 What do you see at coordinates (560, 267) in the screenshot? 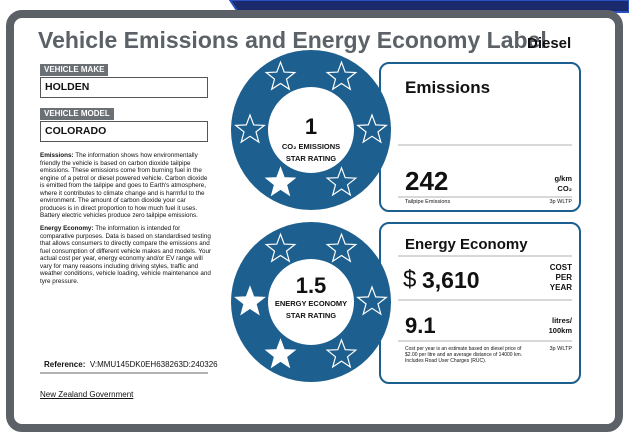
I see `cost-label: COST` at bounding box center [560, 267].